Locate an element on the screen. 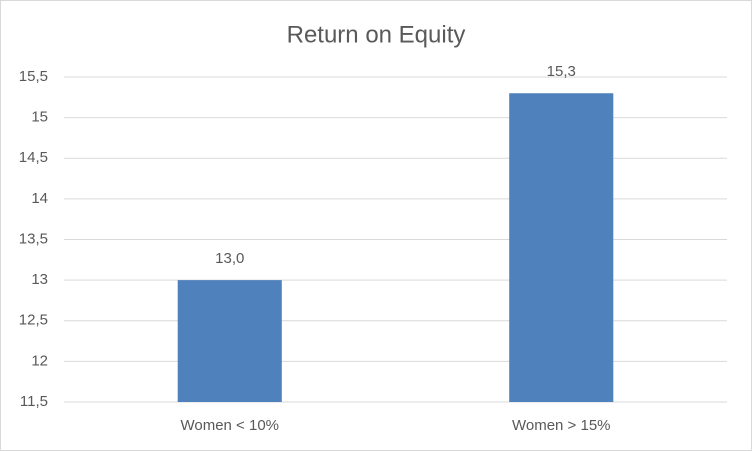 This screenshot has width=752, height=451. y-tick-label: 11,5 is located at coordinates (34, 401).